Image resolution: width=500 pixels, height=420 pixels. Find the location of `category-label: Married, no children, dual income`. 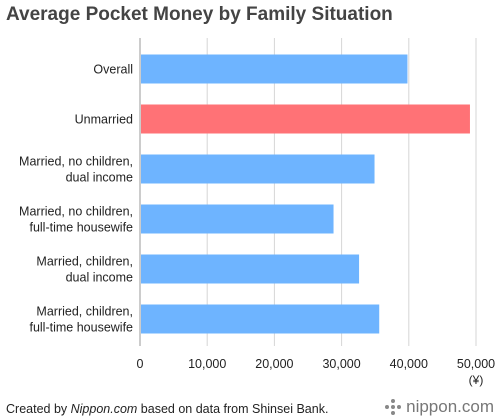

category-label: Married, no children, dual income is located at coordinates (76, 170).